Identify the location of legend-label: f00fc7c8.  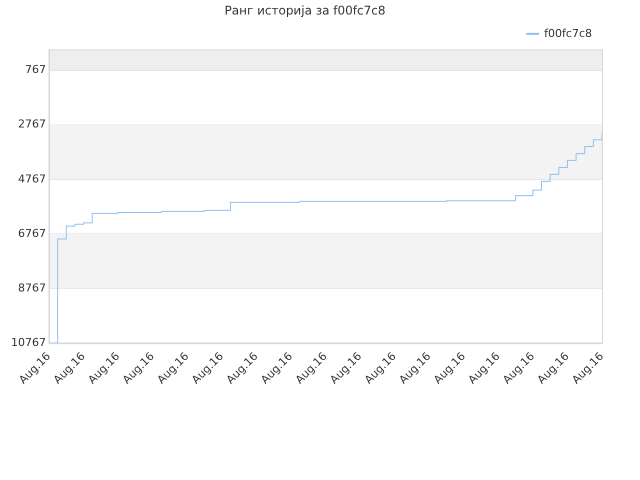
(568, 33).